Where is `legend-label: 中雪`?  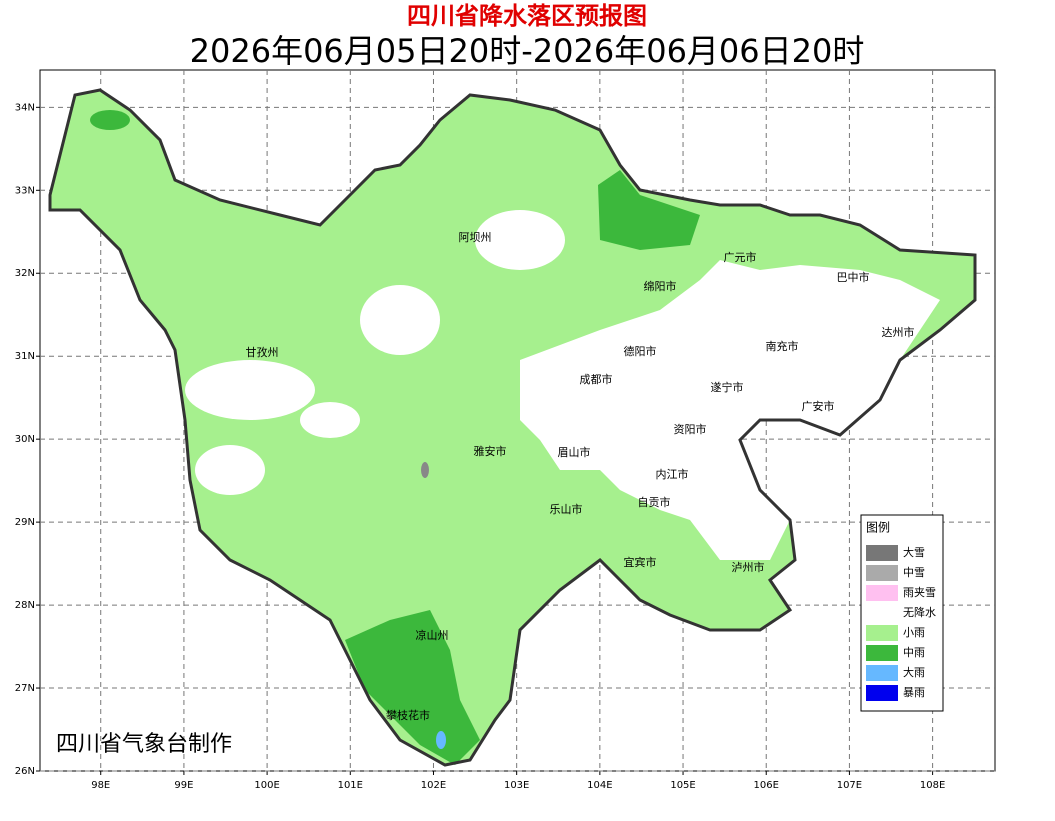 legend-label: 中雪 is located at coordinates (914, 572).